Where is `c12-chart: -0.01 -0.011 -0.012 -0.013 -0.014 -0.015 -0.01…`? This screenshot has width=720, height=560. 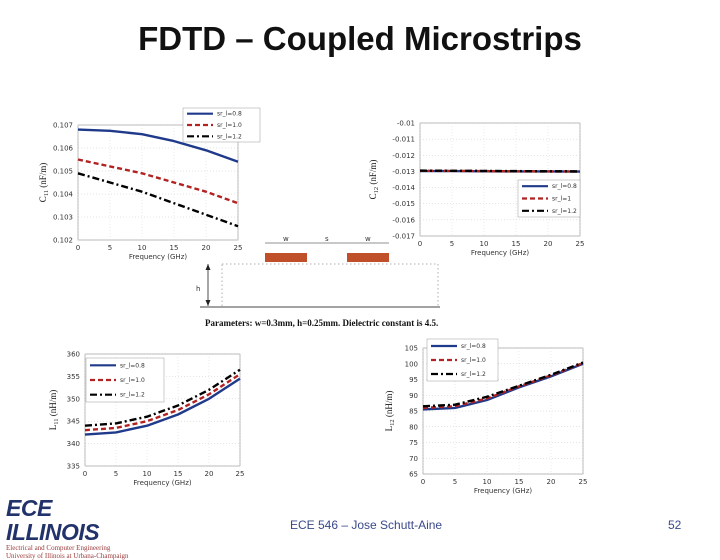
c12-chart: -0.01 -0.011 -0.012 -0.013 -0.014 -0.015 -0.01… is located at coordinates (476, 189).